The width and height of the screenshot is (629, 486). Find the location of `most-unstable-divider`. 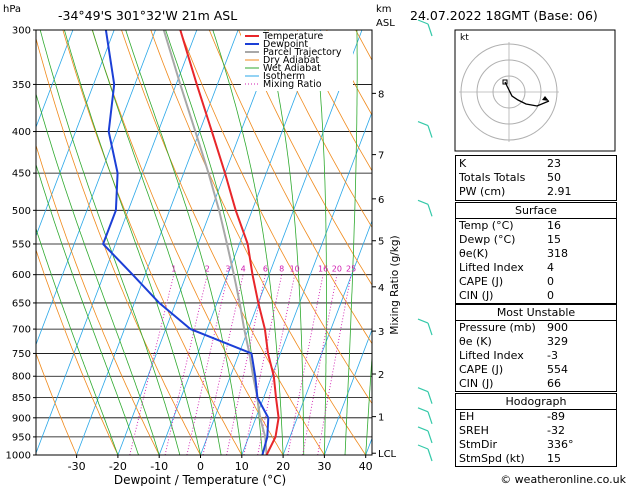

most-unstable-divider is located at coordinates (536, 320).